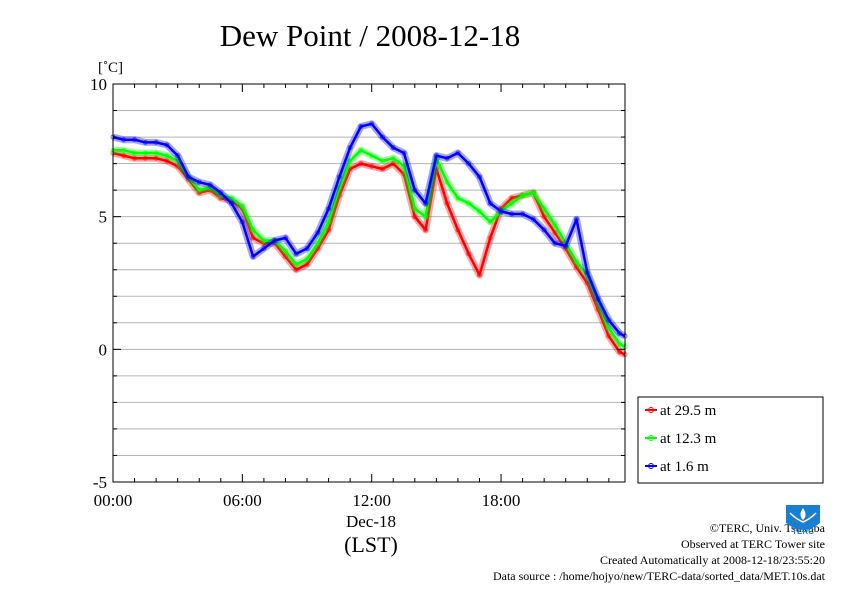 This screenshot has width=842, height=595. Describe the element at coordinates (688, 411) in the screenshot. I see `legend-label: at 29.5 m` at that location.